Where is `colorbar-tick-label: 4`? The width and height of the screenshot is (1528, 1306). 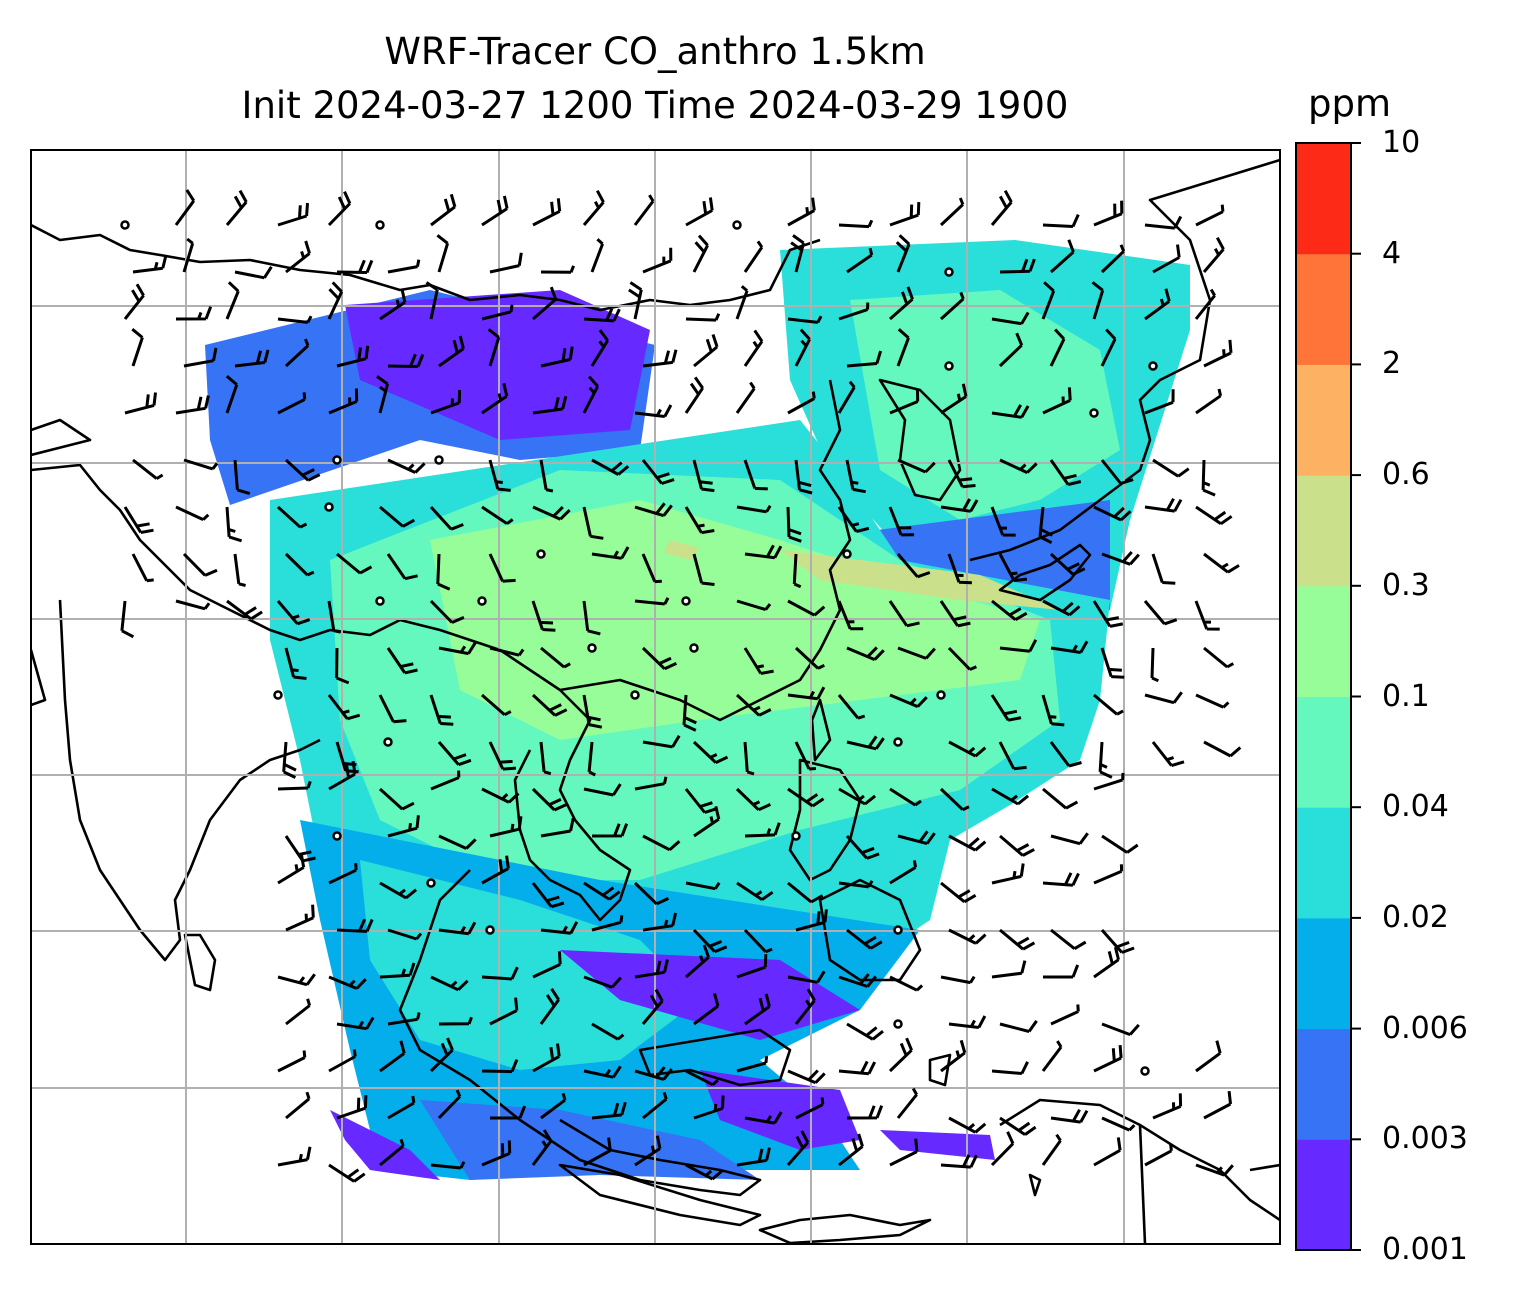
colorbar-tick-label: 4 is located at coordinates (1392, 253).